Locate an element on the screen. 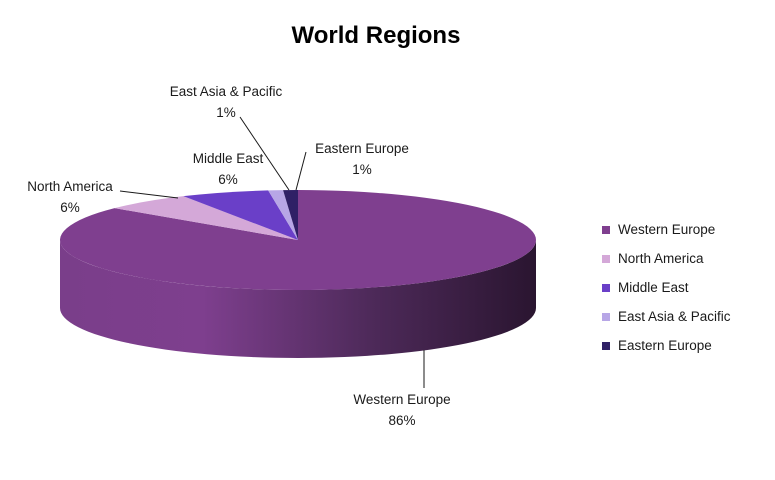  data-label-category: Eastern Europe is located at coordinates (362, 148).